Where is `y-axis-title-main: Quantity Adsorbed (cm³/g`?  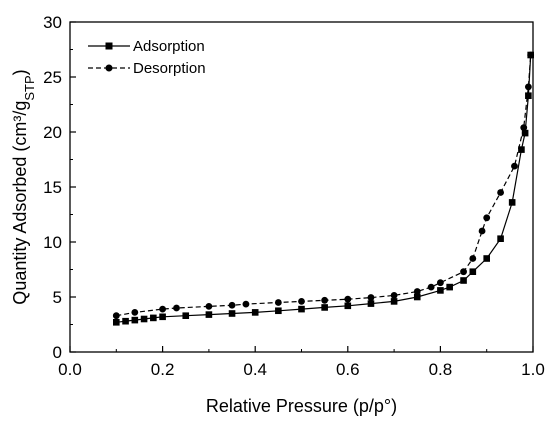
y-axis-title-main: Quantity Adsorbed (cm³/g is located at coordinates (20, 203).